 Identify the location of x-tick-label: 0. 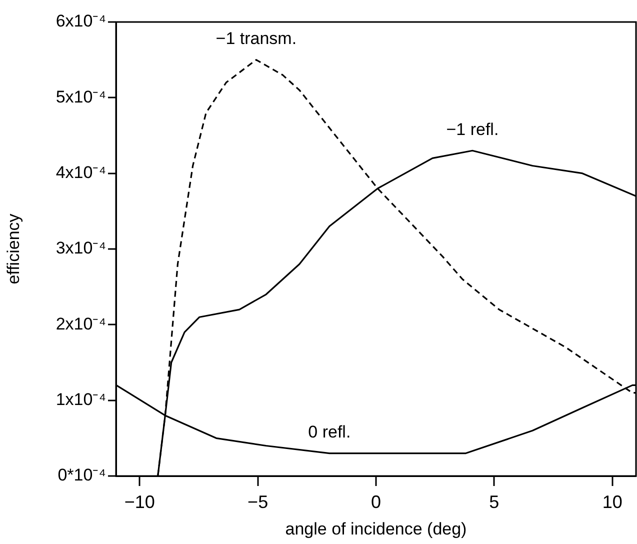
(376, 502).